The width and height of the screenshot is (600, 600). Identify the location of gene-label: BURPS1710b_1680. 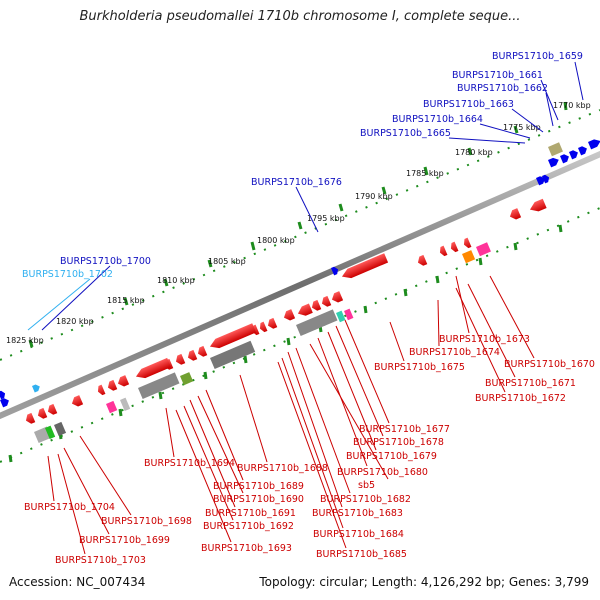
(382, 472).